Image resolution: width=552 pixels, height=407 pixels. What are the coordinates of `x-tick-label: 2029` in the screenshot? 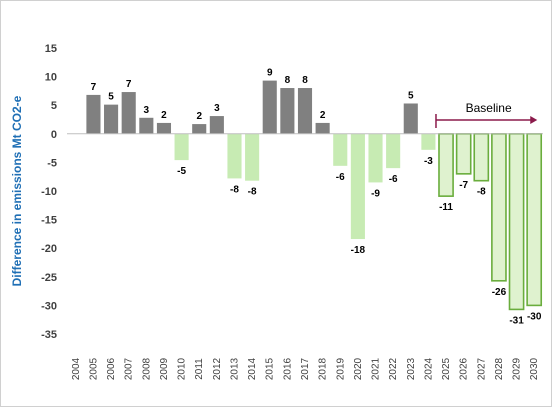 It's located at (517, 368).